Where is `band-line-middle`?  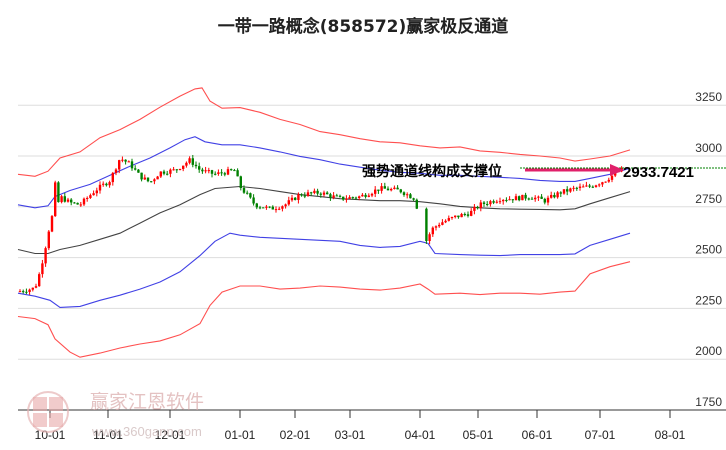
band-line-middle is located at coordinates (324, 220).